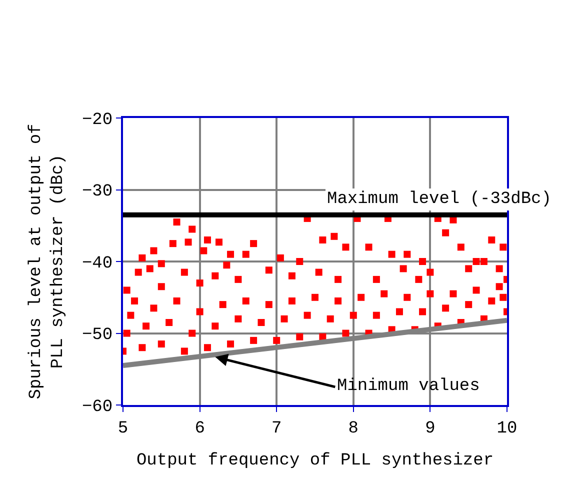 The width and height of the screenshot is (568, 477). I want to click on x-axis-title: Output frequency of PLL synthesizer, so click(315, 460).